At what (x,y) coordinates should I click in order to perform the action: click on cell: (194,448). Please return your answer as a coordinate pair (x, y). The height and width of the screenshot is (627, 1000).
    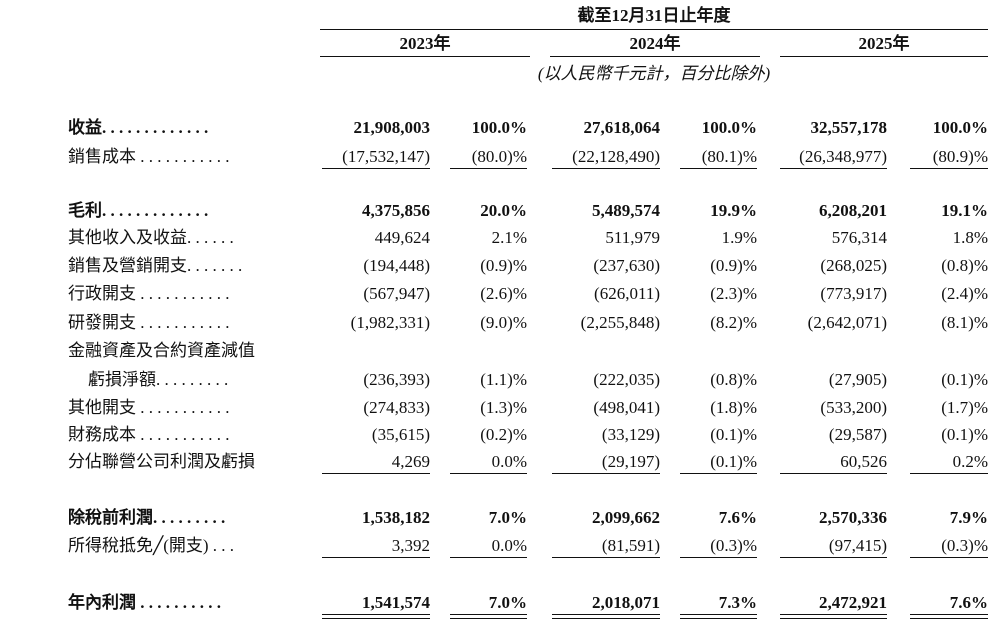
    Looking at the image, I should click on (396, 265).